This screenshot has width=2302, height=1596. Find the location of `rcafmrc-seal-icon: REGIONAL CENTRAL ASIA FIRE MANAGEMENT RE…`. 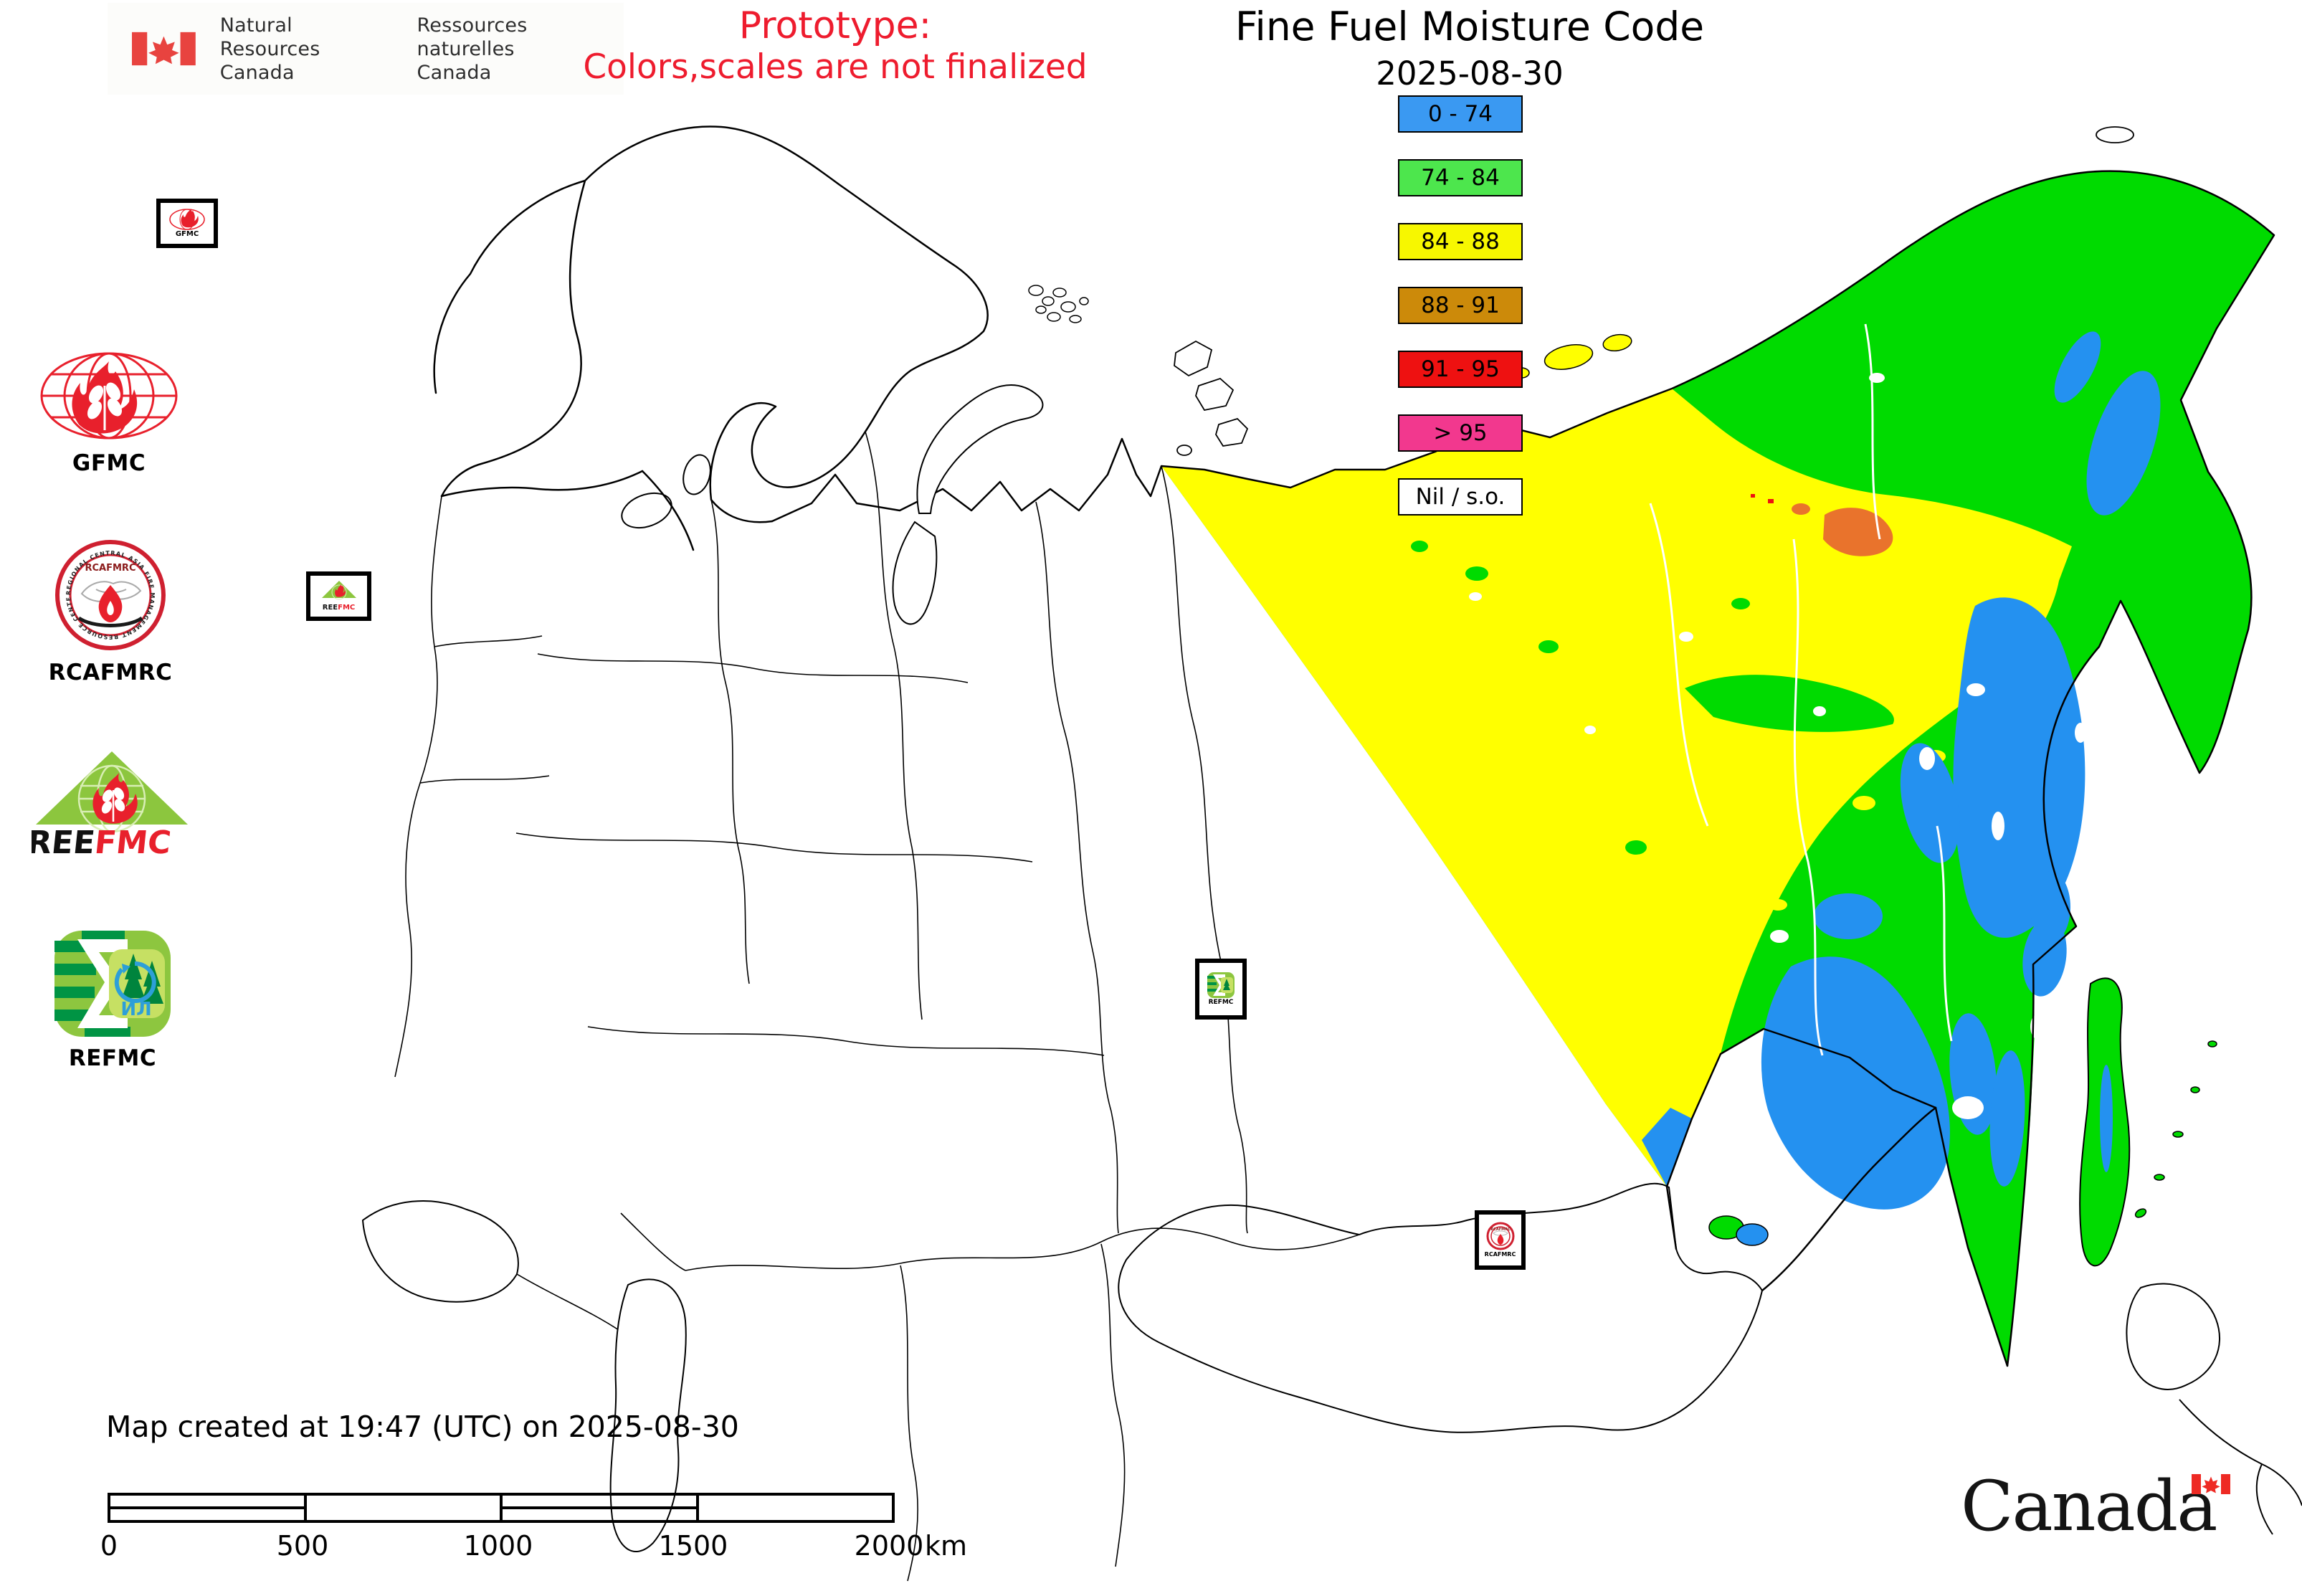

rcafmrc-seal-icon: REGIONAL CENTRAL ASIA FIRE MANAGEMENT RE… is located at coordinates (110, 594).